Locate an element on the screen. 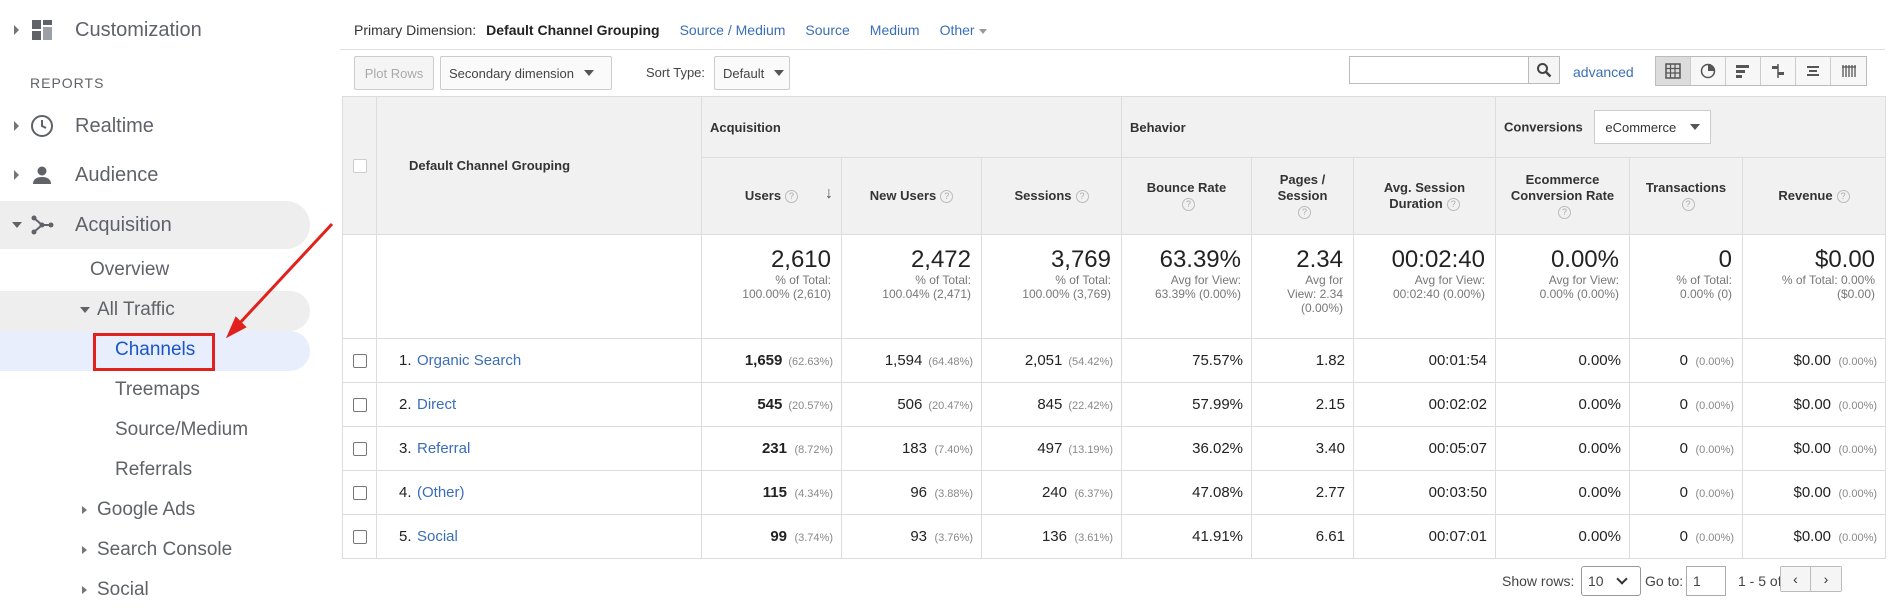 The height and width of the screenshot is (611, 1901). sidebar-item-social: Social is located at coordinates (123, 589).